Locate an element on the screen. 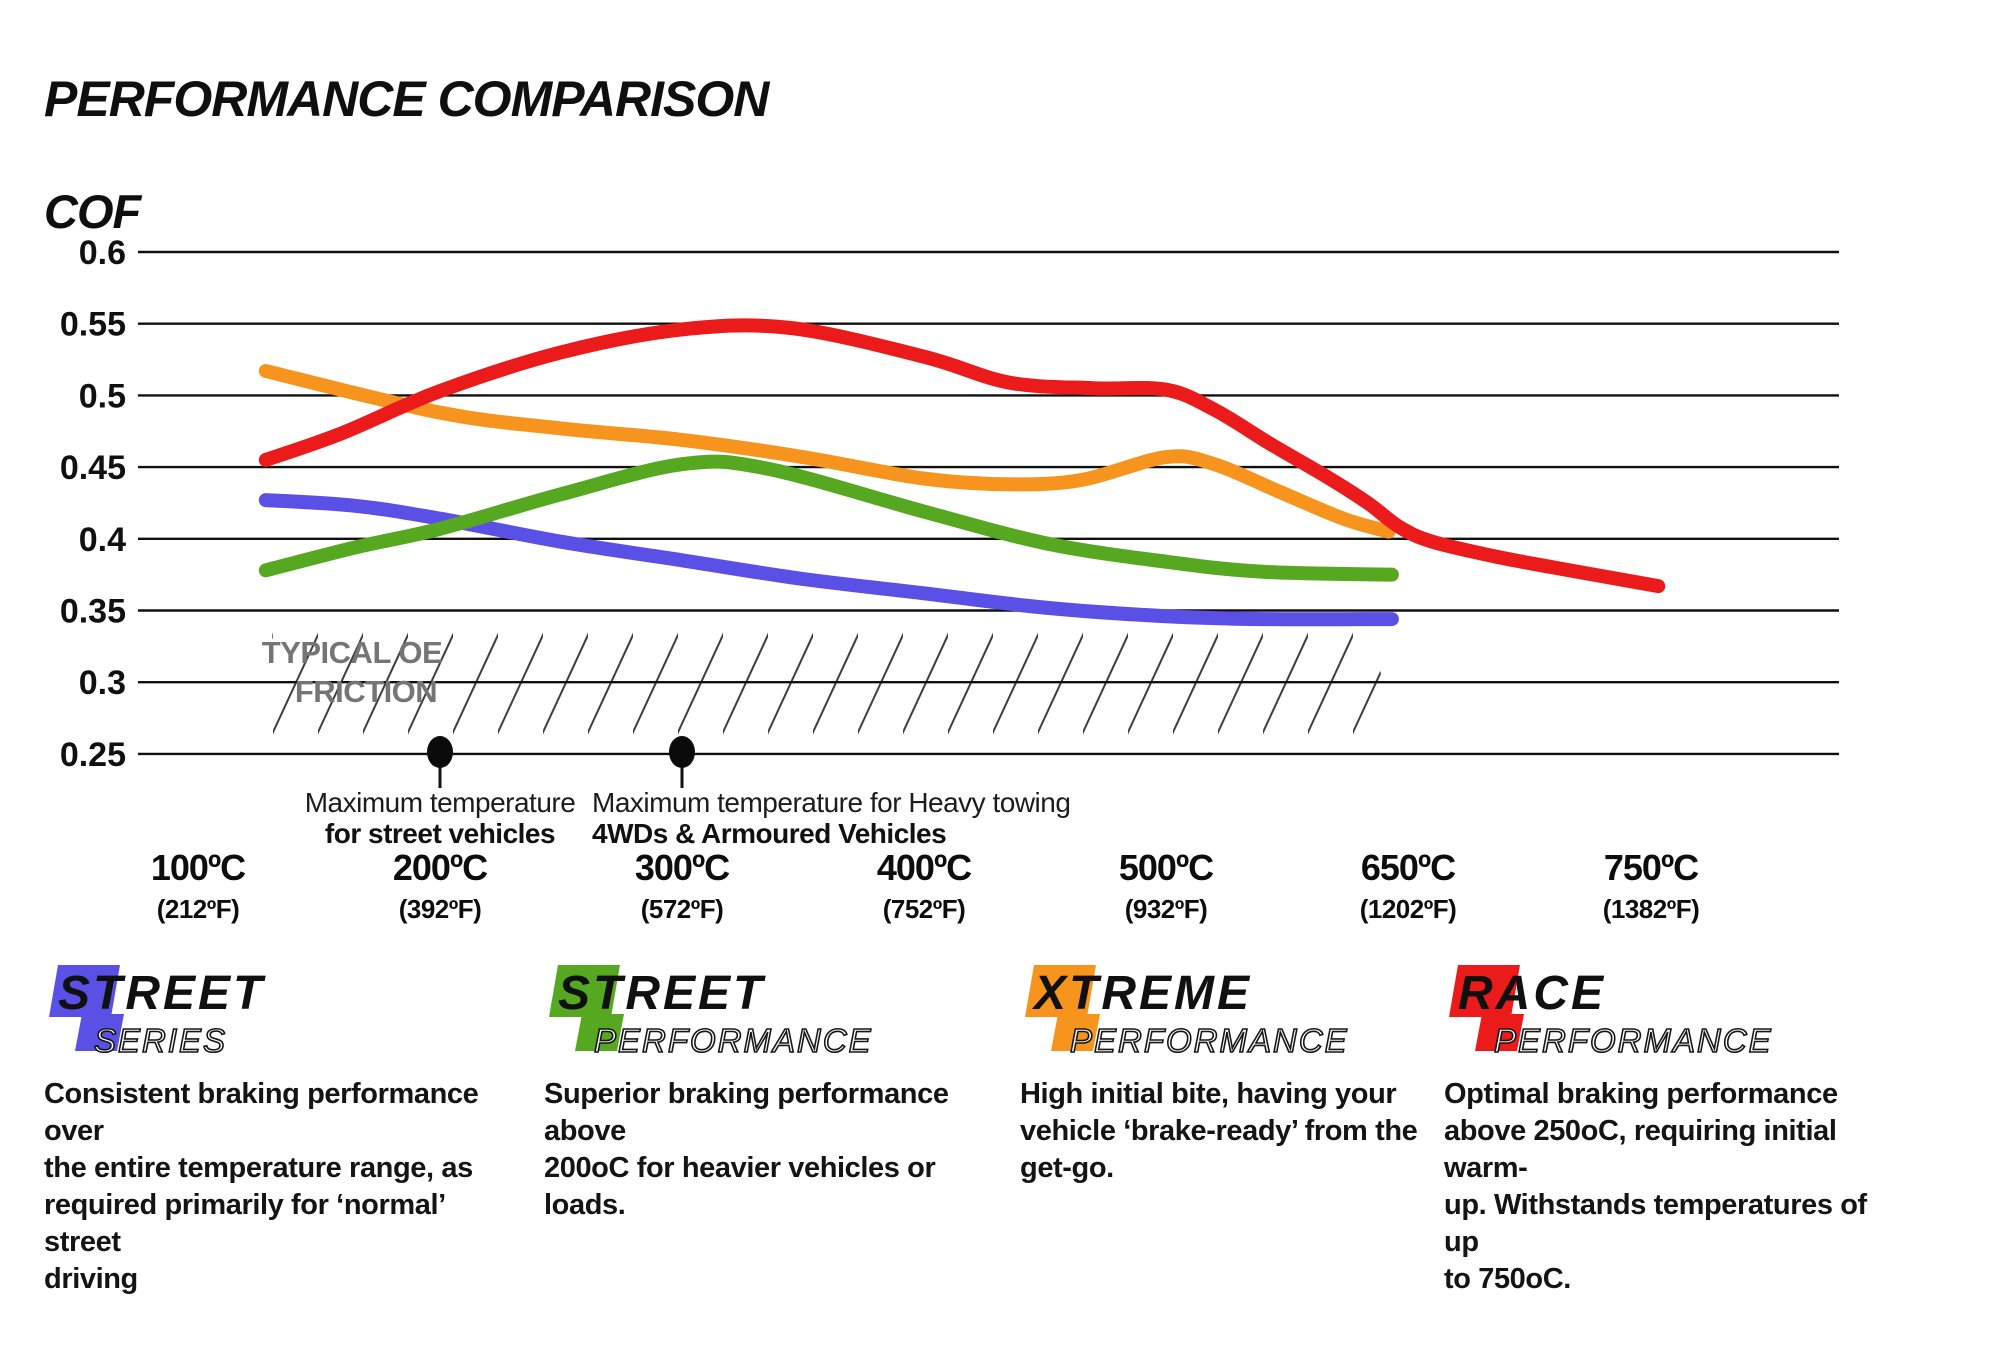 This screenshot has height=1346, width=2000. oe-band-label-line2: FRICTION is located at coordinates (366, 691).